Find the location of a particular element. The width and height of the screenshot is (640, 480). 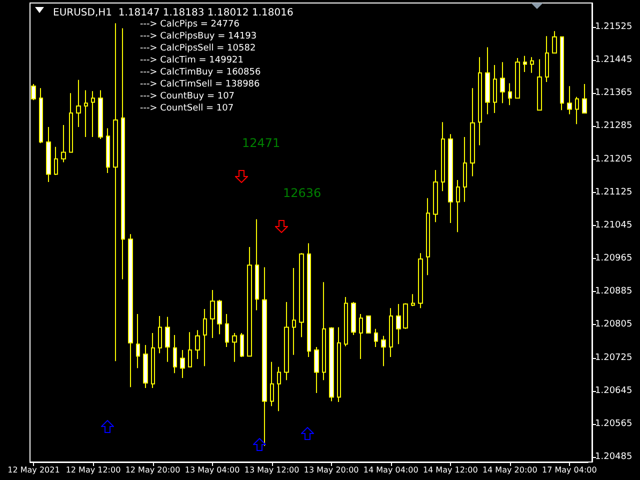

y-tick-label: 1.20805 is located at coordinates (613, 325).